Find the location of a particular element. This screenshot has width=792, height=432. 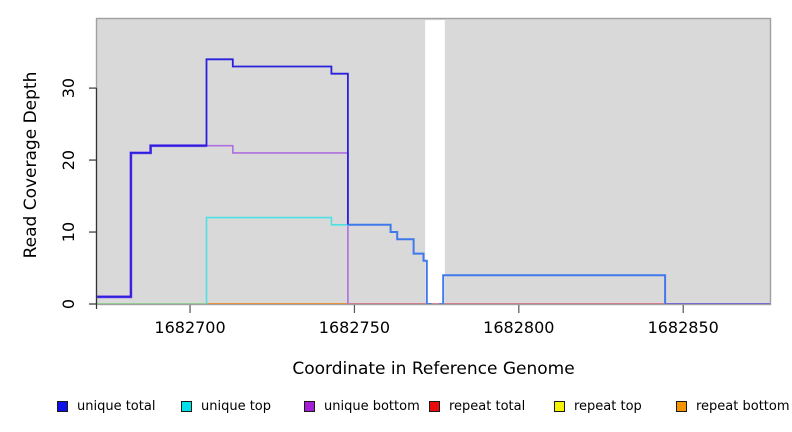

legend-swatch-repeat-bottom is located at coordinates (681, 406).